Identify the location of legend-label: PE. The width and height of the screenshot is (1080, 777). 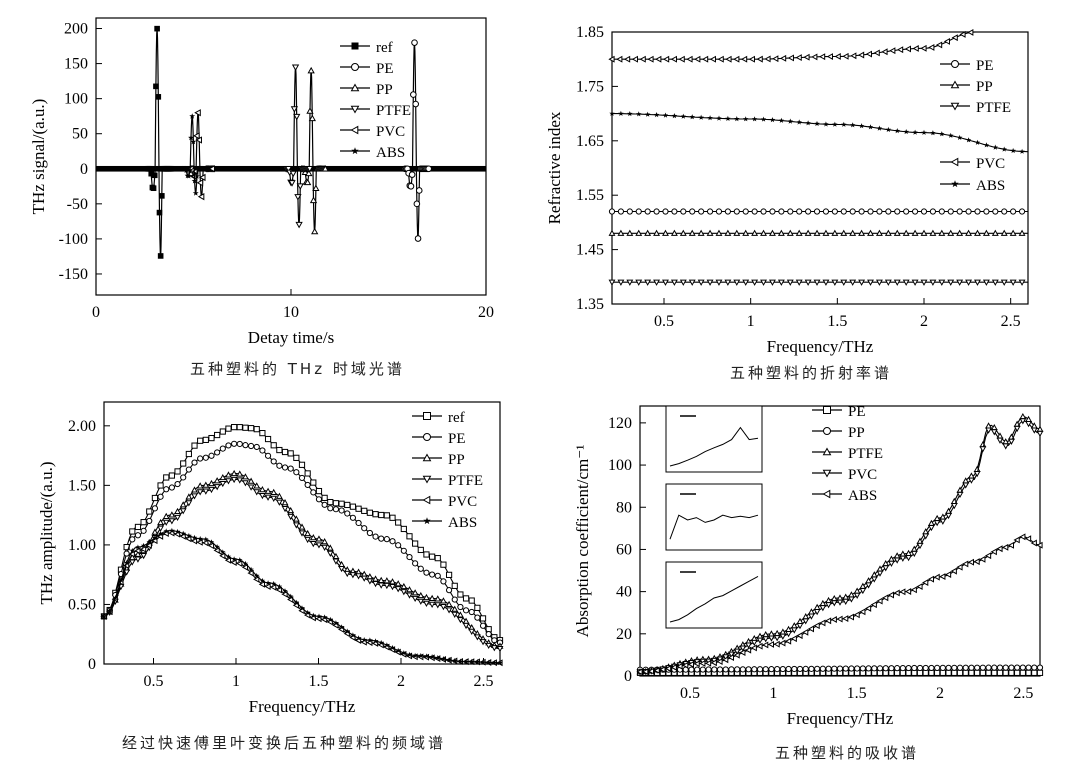
(985, 66).